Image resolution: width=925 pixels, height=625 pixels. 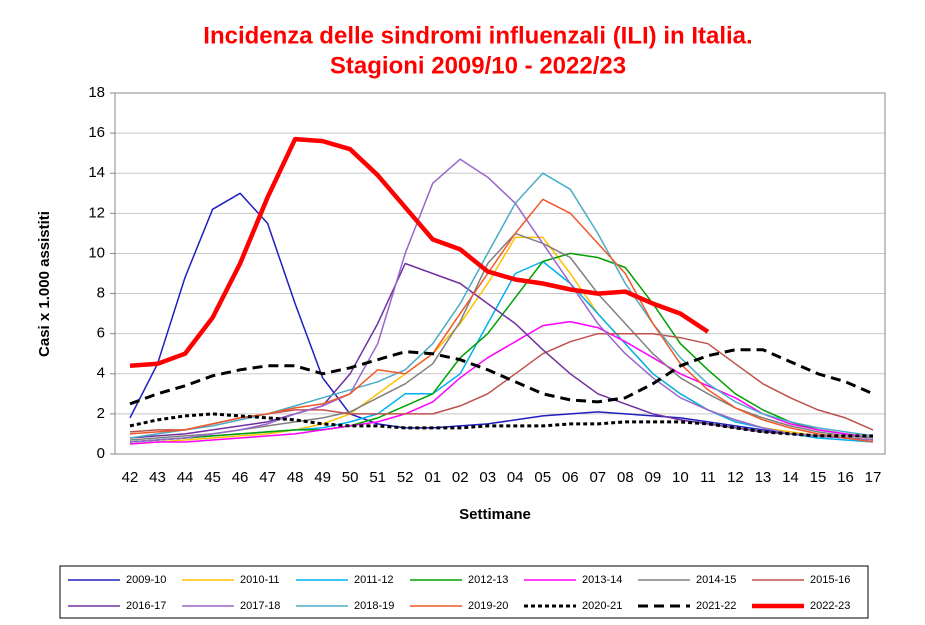 What do you see at coordinates (157, 477) in the screenshot?
I see `x-tick-label: 43` at bounding box center [157, 477].